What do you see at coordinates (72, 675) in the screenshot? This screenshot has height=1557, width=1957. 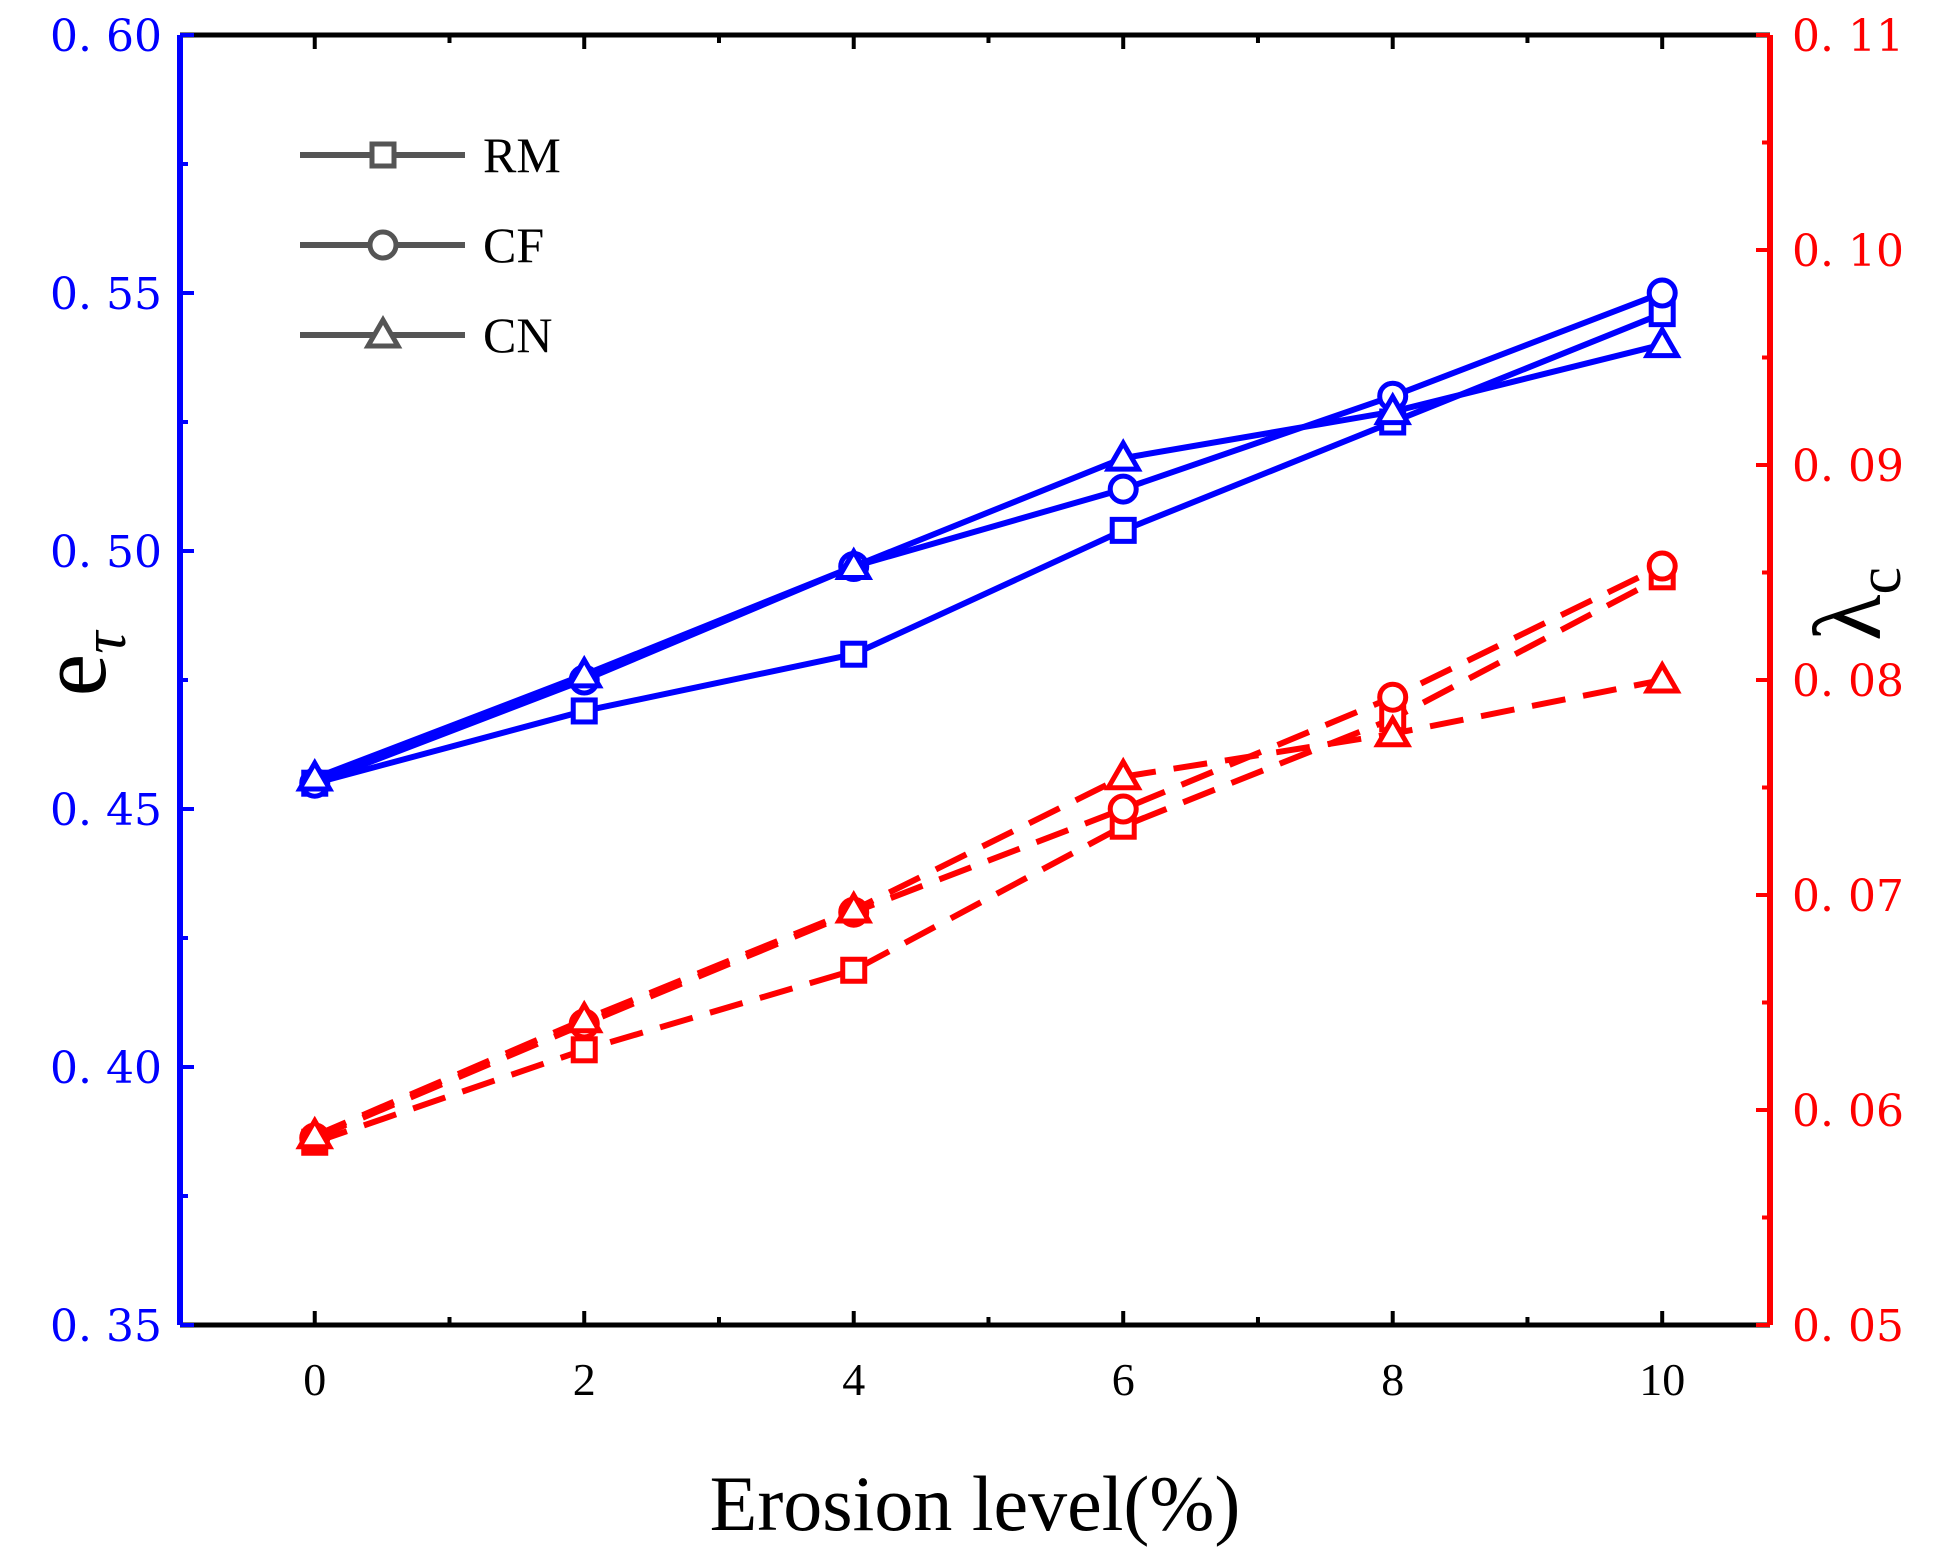 I see `left-y-axis-title-main: e` at bounding box center [72, 675].